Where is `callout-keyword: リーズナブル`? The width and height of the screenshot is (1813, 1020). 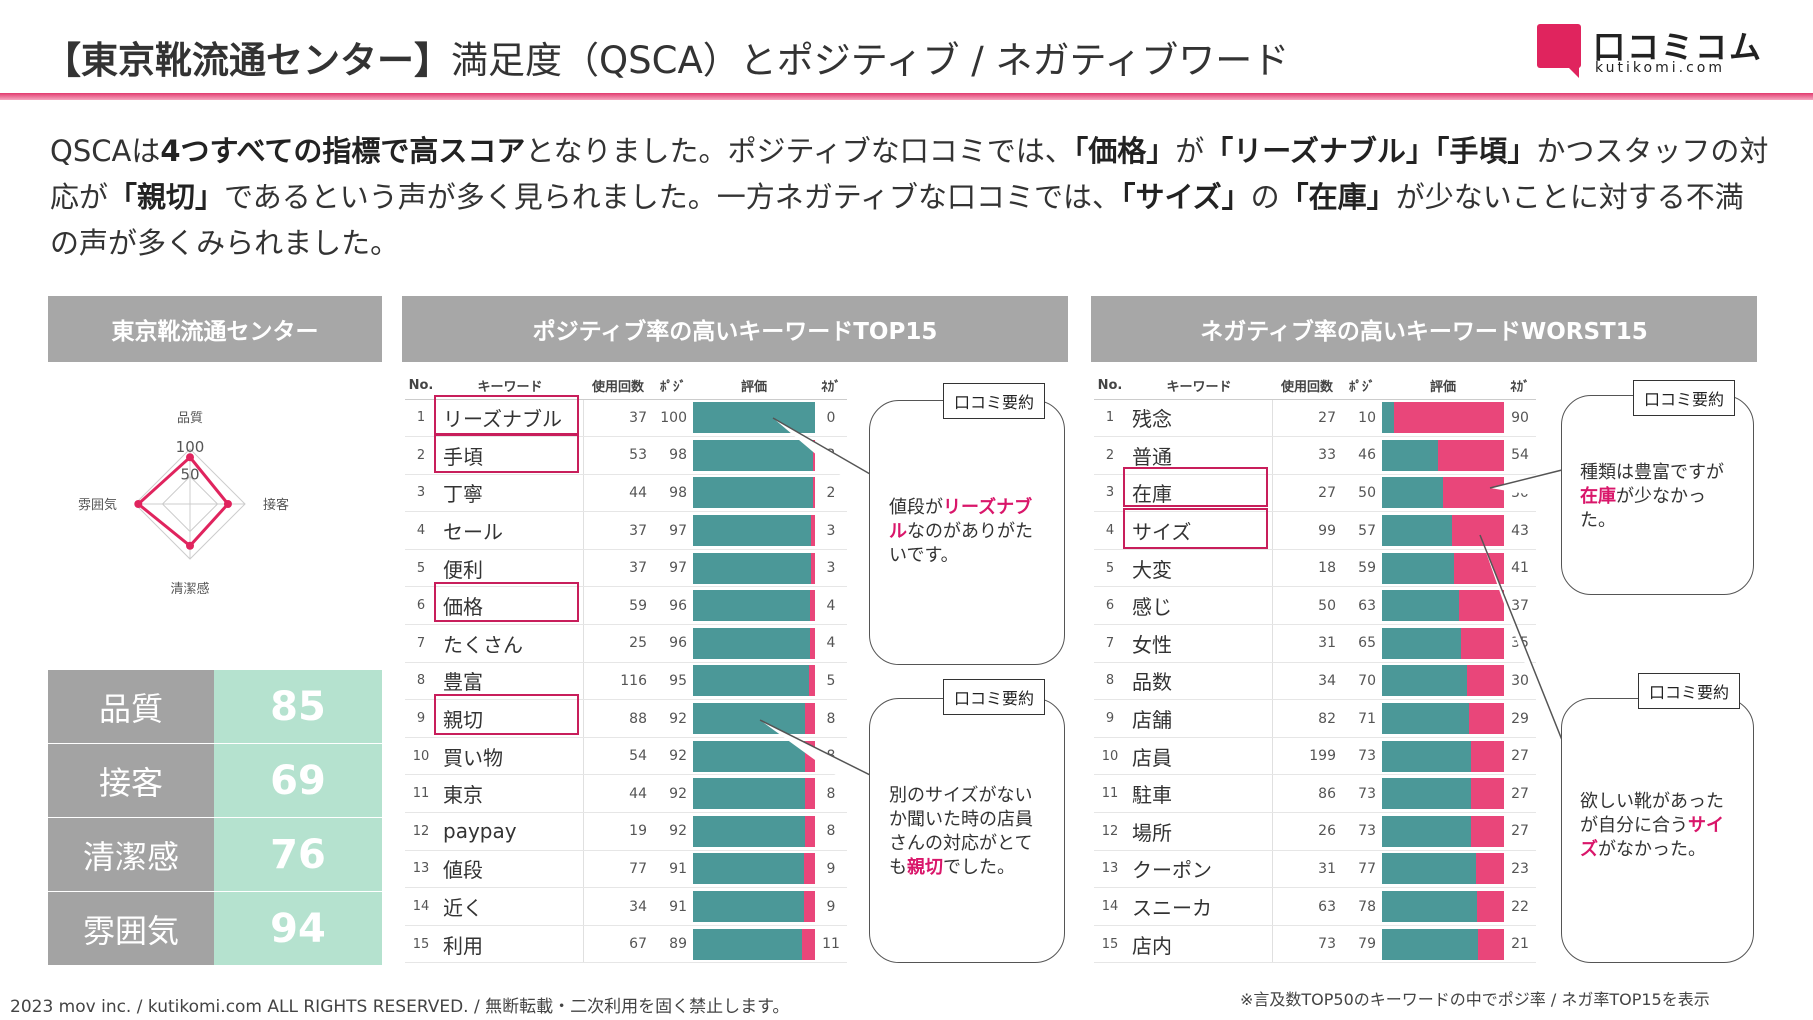 callout-keyword: リーズナブル is located at coordinates (961, 519).